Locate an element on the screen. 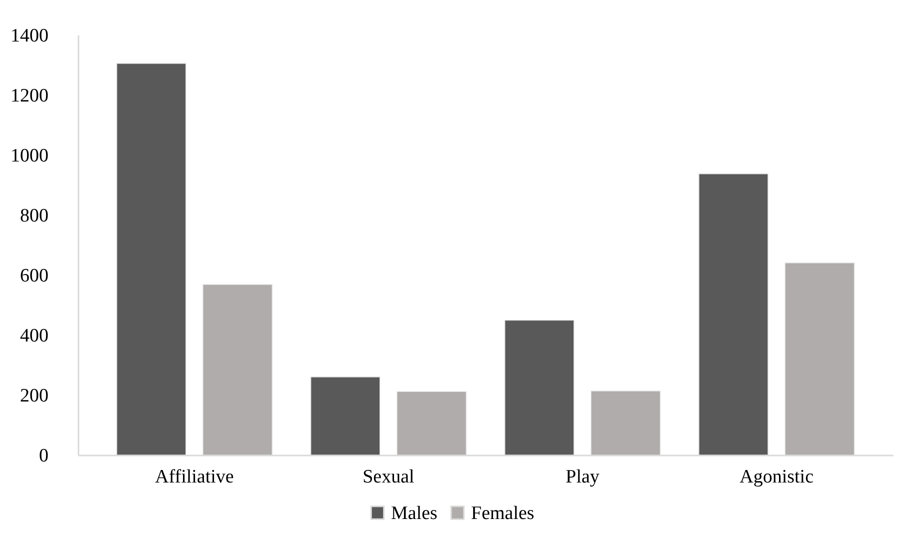 Image resolution: width=917 pixels, height=544 pixels. x-tick-label: Agonistic is located at coordinates (777, 477).